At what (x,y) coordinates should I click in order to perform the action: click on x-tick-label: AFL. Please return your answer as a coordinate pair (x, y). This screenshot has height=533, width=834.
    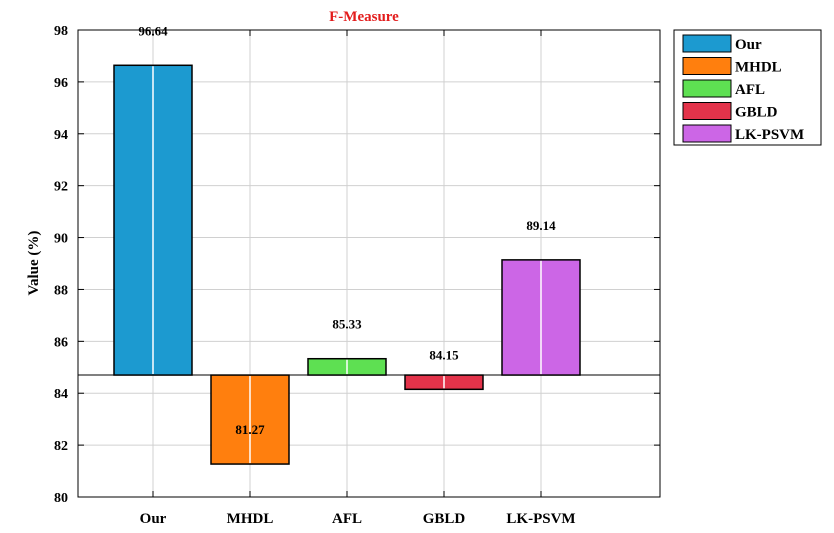
    Looking at the image, I should click on (347, 519).